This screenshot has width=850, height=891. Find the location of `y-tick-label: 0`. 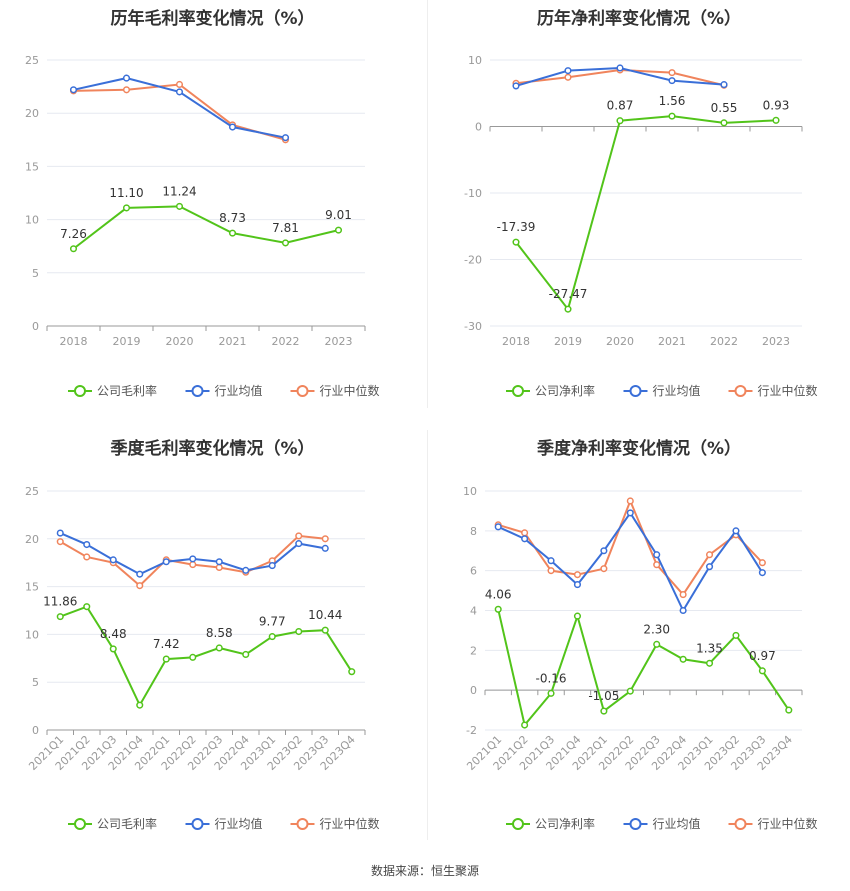

y-tick-label: 0 is located at coordinates (473, 690).